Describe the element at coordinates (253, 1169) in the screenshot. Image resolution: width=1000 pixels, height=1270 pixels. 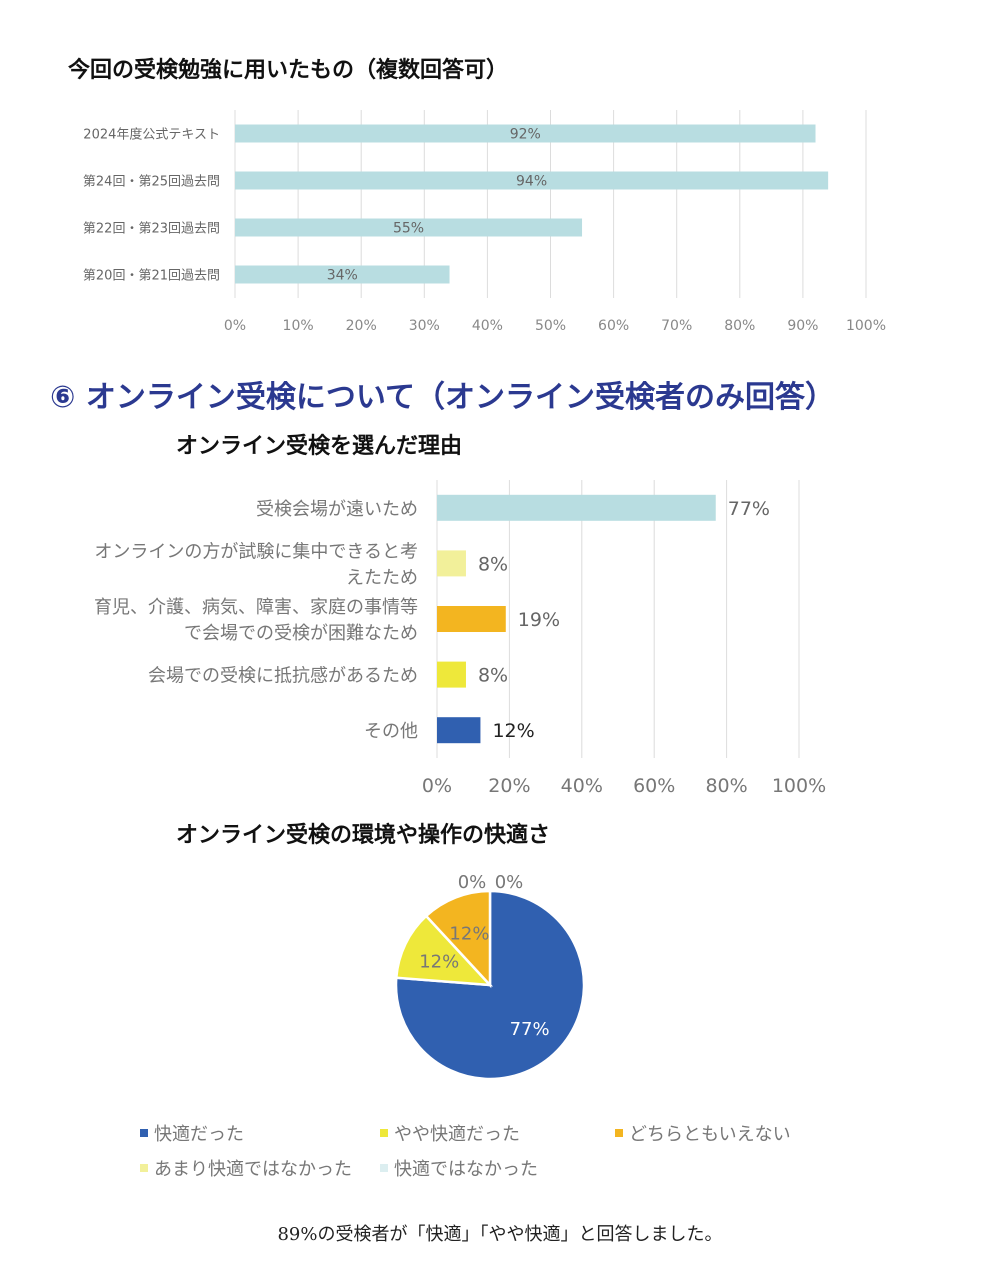
I see `legend-label: あまり快適ではなかった` at that location.